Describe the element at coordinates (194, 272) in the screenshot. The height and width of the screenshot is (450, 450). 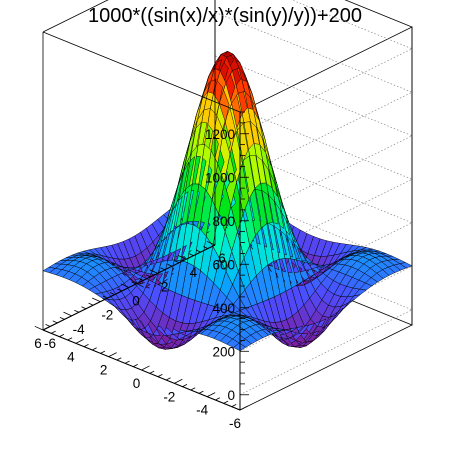
I see `y-tick-label: 4` at that location.